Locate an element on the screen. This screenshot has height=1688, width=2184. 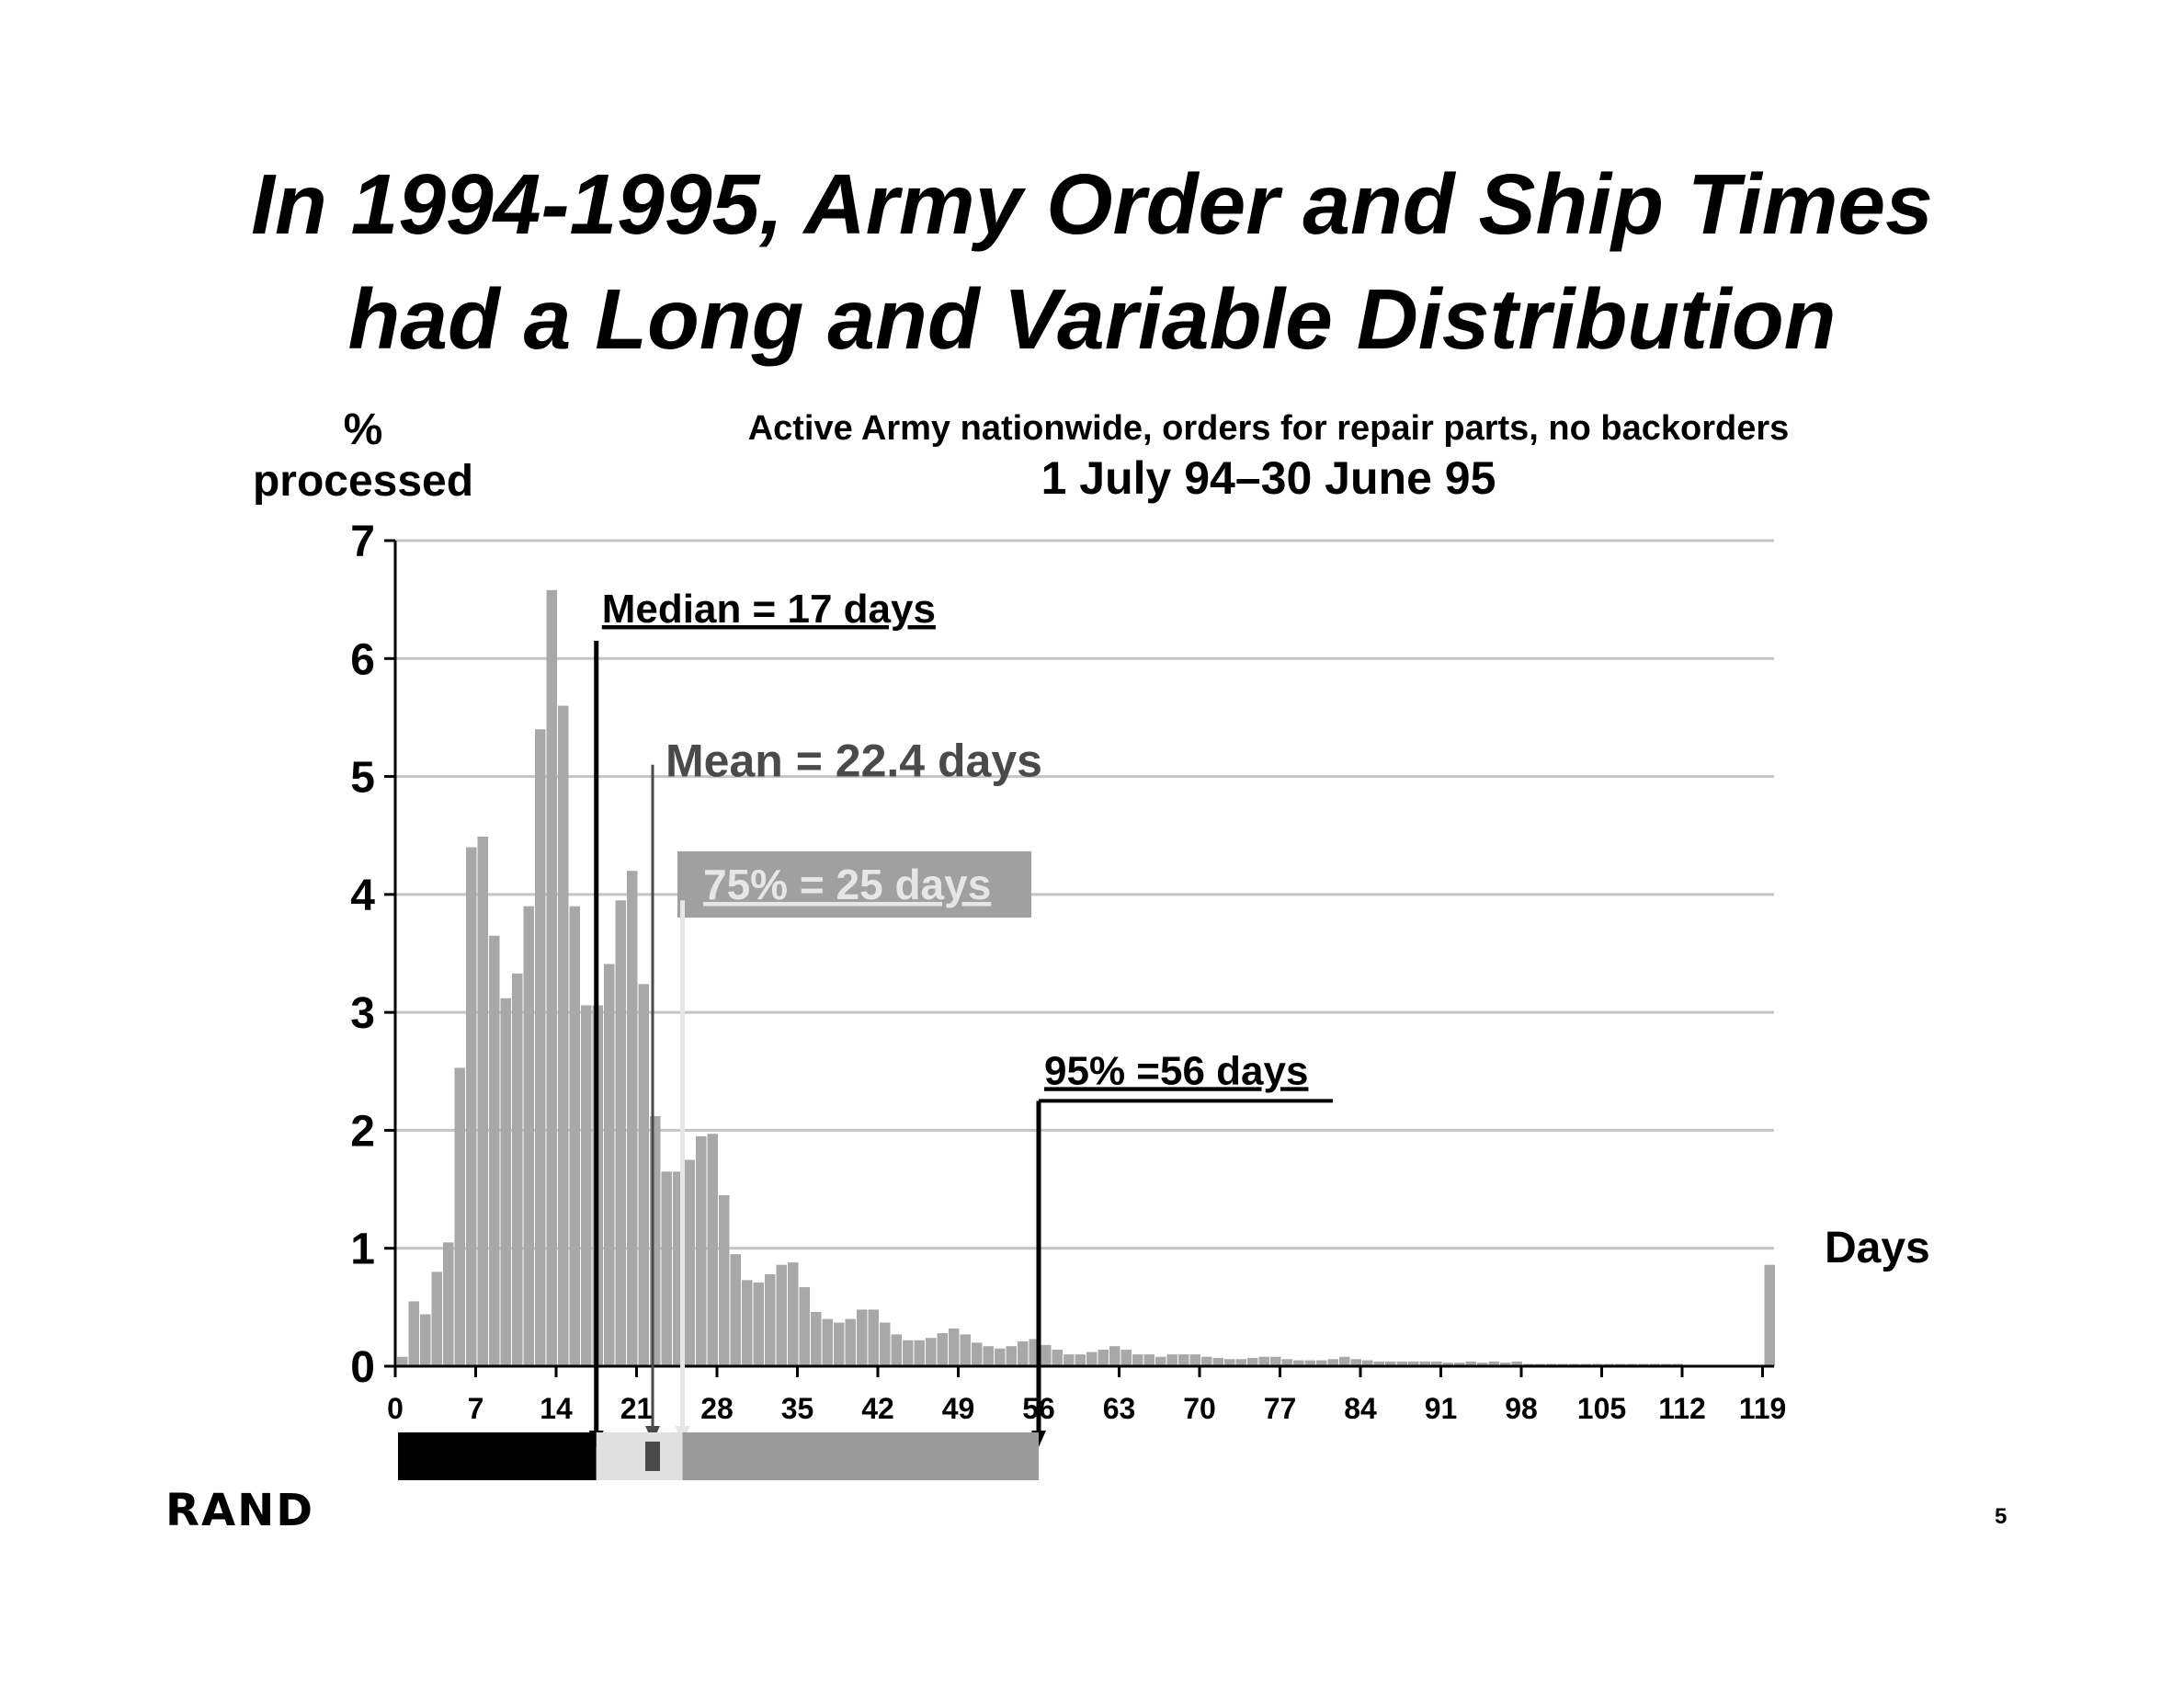
y-tick-label: 5 is located at coordinates (362, 779).